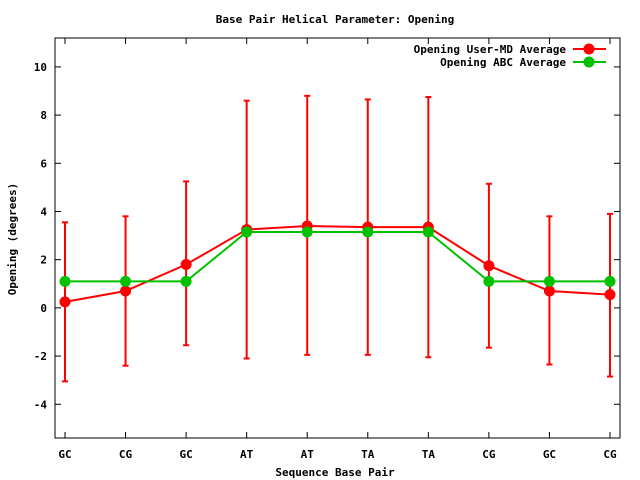 The width and height of the screenshot is (640, 480). What do you see at coordinates (43, 115) in the screenshot?
I see `y-tick-label: 8` at bounding box center [43, 115].